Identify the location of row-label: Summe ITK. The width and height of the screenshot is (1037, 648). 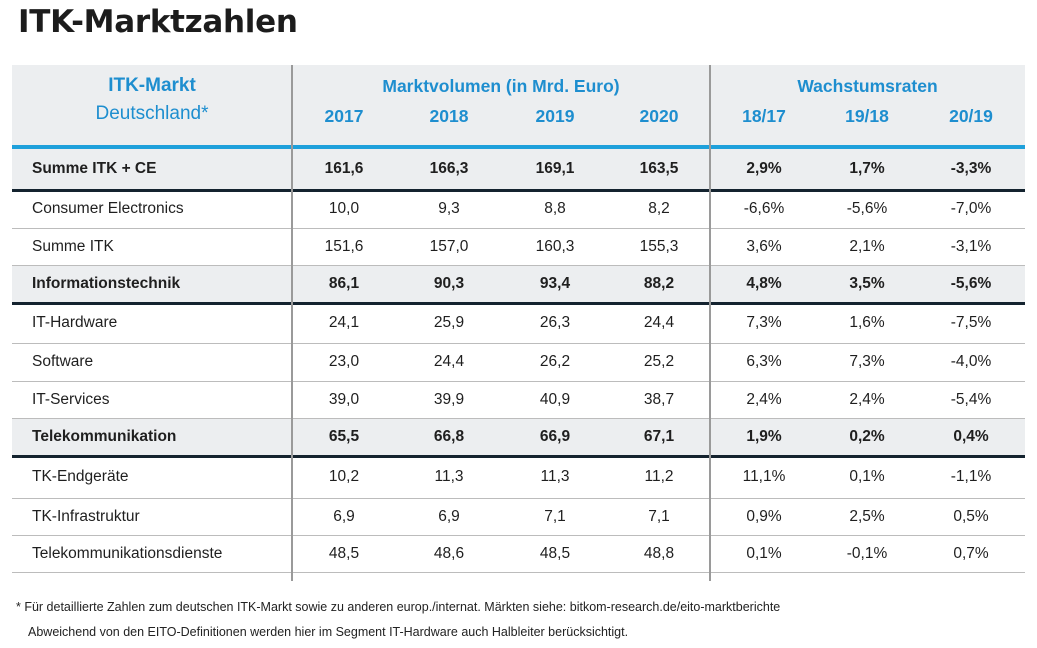
(73, 246).